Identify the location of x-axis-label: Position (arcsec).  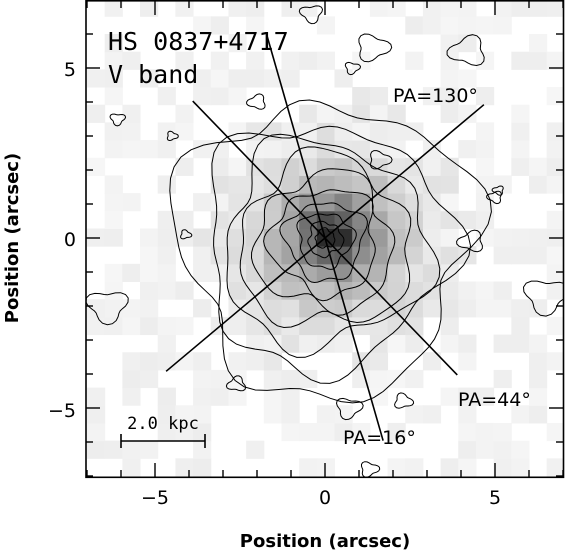
(325, 541).